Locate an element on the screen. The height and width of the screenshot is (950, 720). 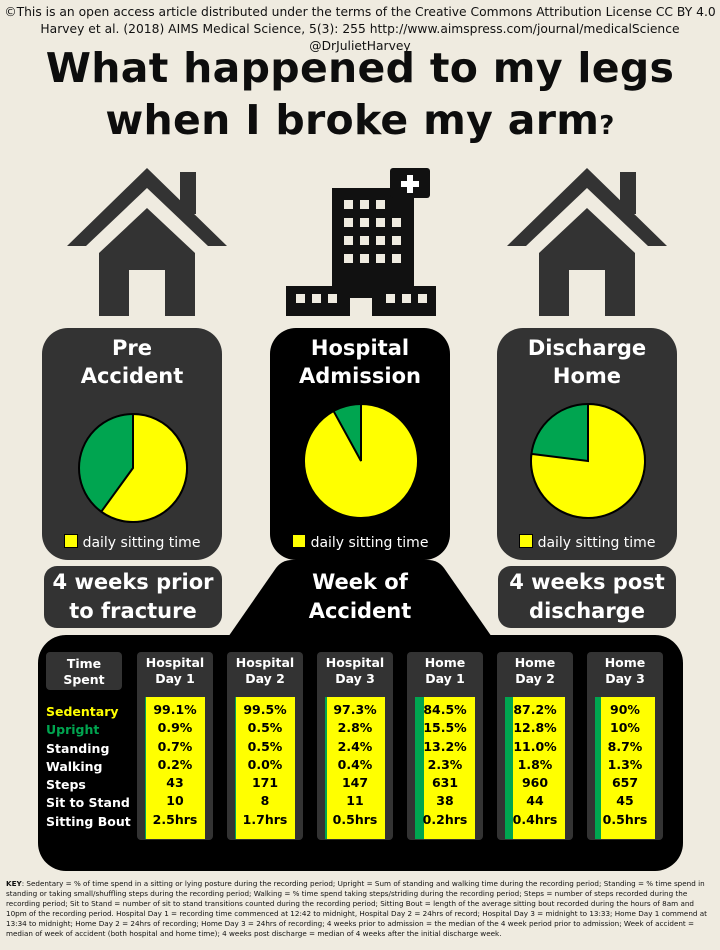
row-label-upright: Upright is located at coordinates (73, 730).